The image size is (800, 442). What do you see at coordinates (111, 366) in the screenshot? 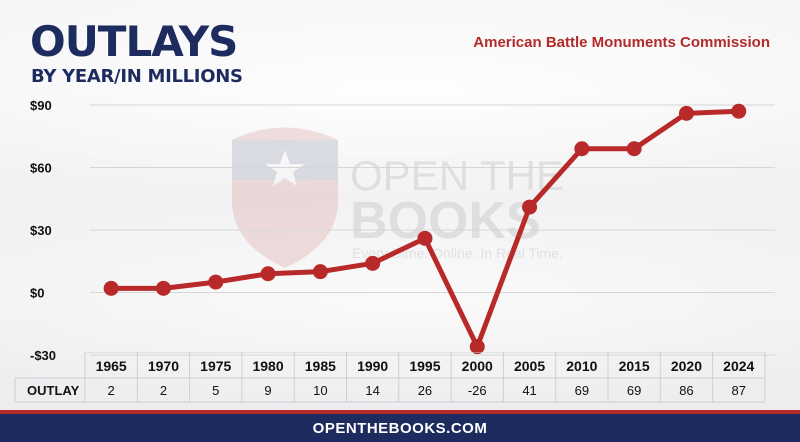
I see `x-tick-label: 1965` at bounding box center [111, 366].